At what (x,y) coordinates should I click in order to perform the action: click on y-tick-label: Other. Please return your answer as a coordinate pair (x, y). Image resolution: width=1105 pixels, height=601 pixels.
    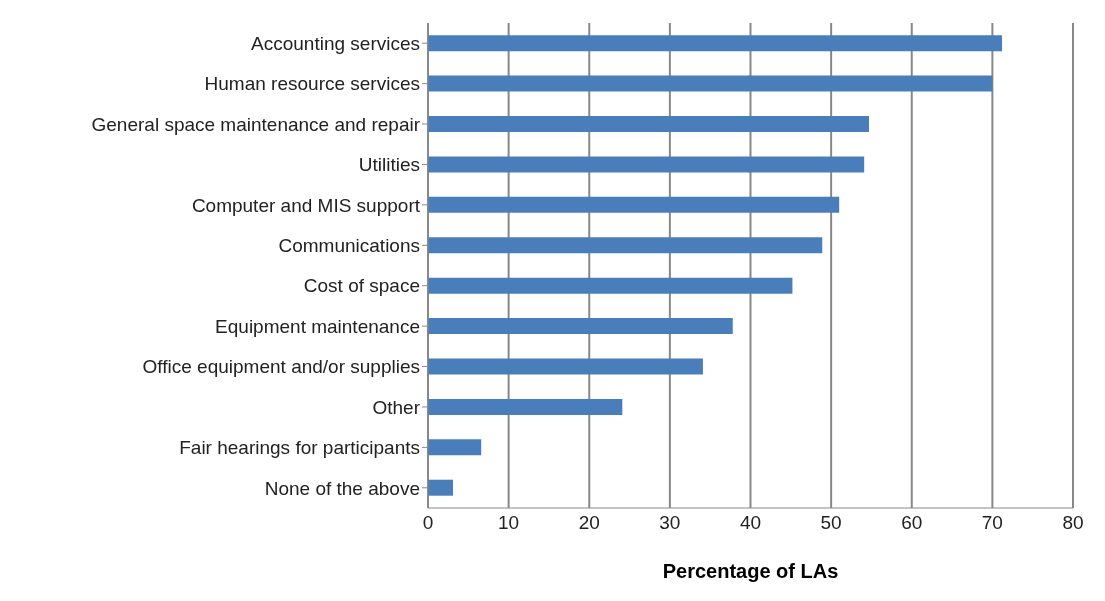
    Looking at the image, I should click on (396, 407).